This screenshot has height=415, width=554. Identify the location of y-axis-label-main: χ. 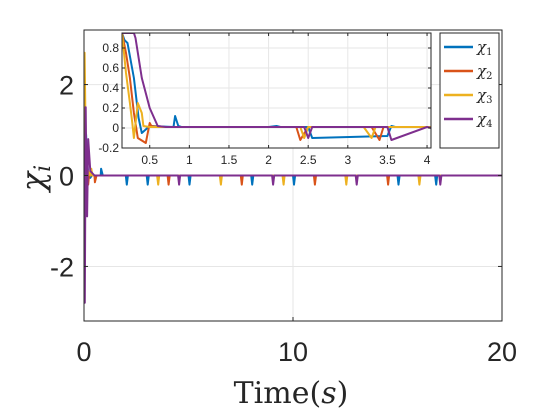
(33, 181).